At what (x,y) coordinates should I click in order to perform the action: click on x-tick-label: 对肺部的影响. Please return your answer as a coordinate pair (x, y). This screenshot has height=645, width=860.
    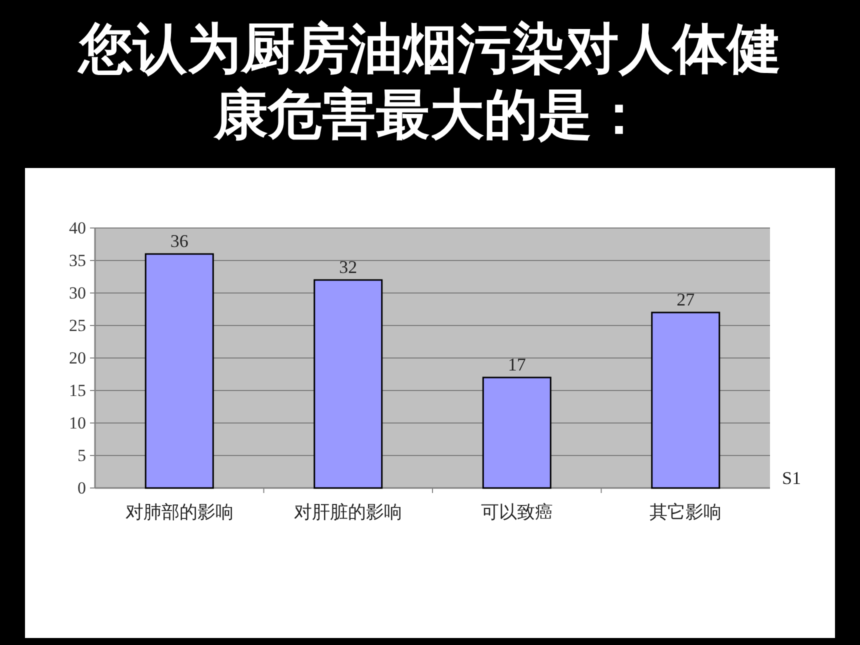
    Looking at the image, I should click on (179, 512).